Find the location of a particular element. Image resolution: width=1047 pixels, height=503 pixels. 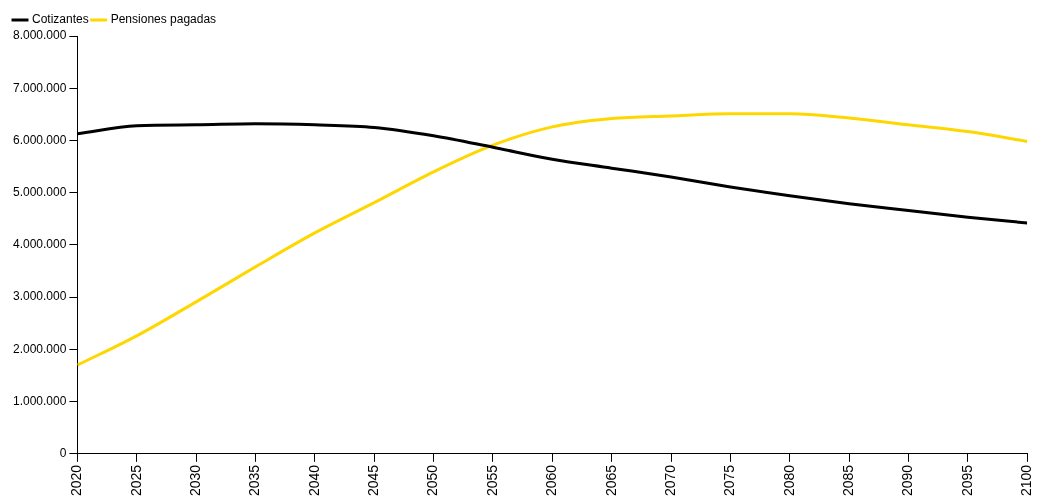

y-tick-label: 1.000.000 is located at coordinates (39, 400).